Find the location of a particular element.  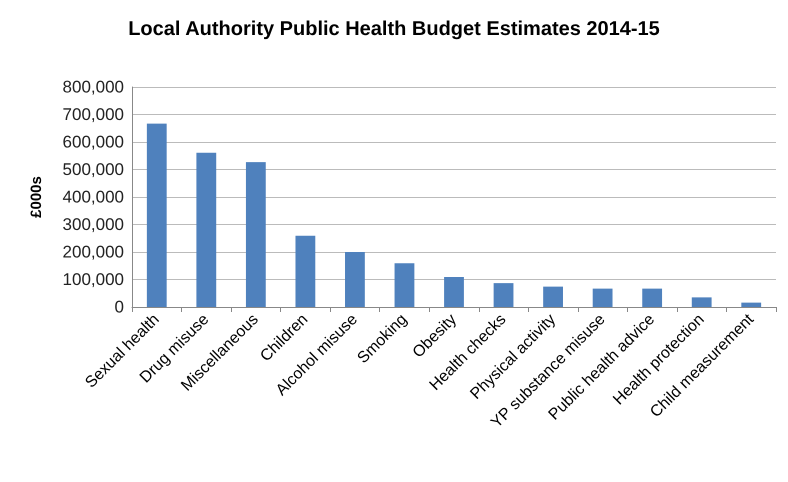

chart-title: Local Authority Public Health Budget Estimates 2014-15 is located at coordinates (394, 29).